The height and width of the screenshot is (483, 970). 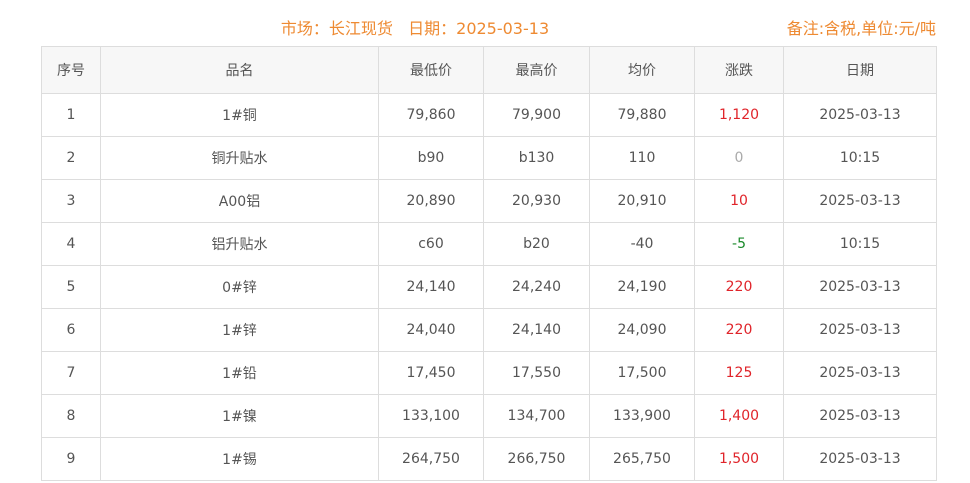 What do you see at coordinates (536, 70) in the screenshot?
I see `col-header: 最高价` at bounding box center [536, 70].